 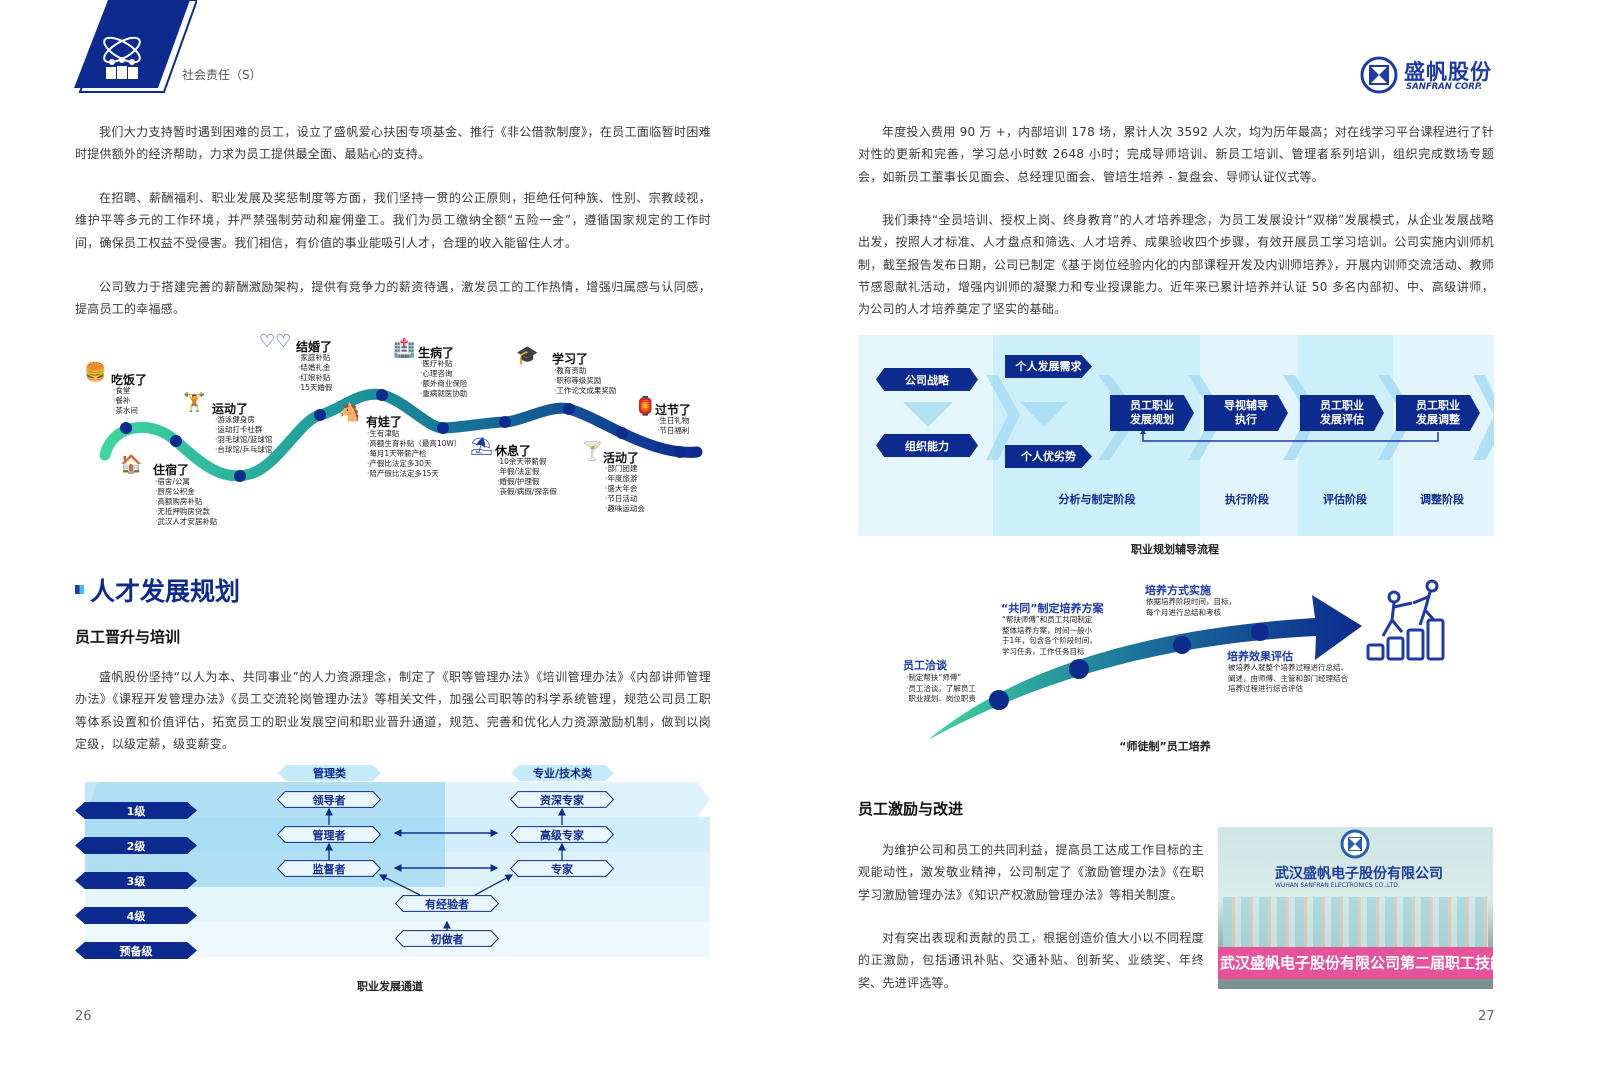 What do you see at coordinates (570, 359) in the screenshot?
I see `benefit-title: 学习了` at bounding box center [570, 359].